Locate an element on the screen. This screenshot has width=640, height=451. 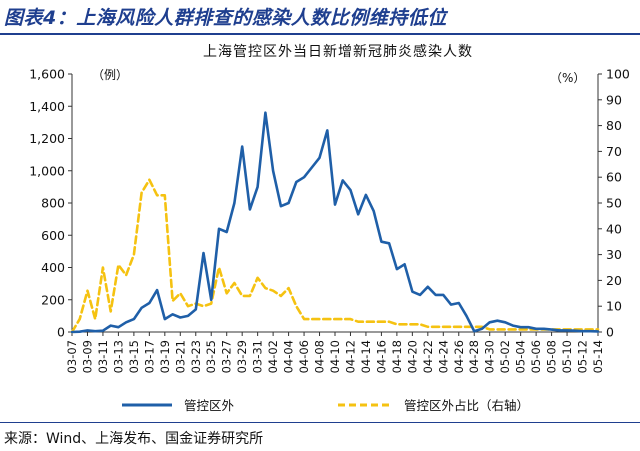
right-tick-label: 70 is located at coordinates (614, 151).